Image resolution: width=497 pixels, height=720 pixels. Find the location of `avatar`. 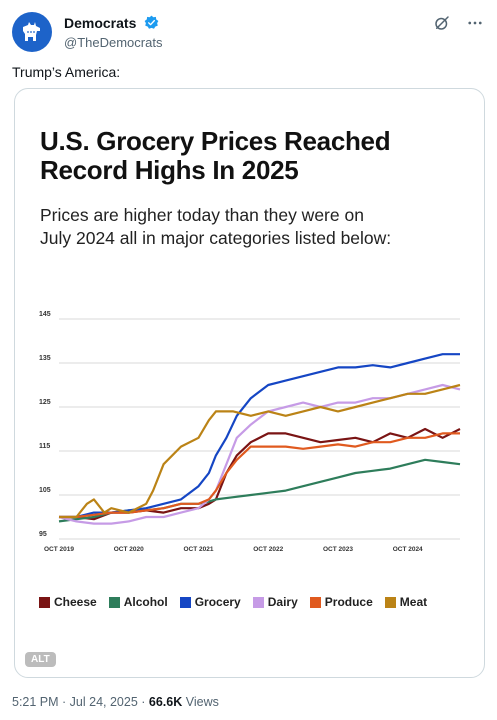

avatar is located at coordinates (32, 32).